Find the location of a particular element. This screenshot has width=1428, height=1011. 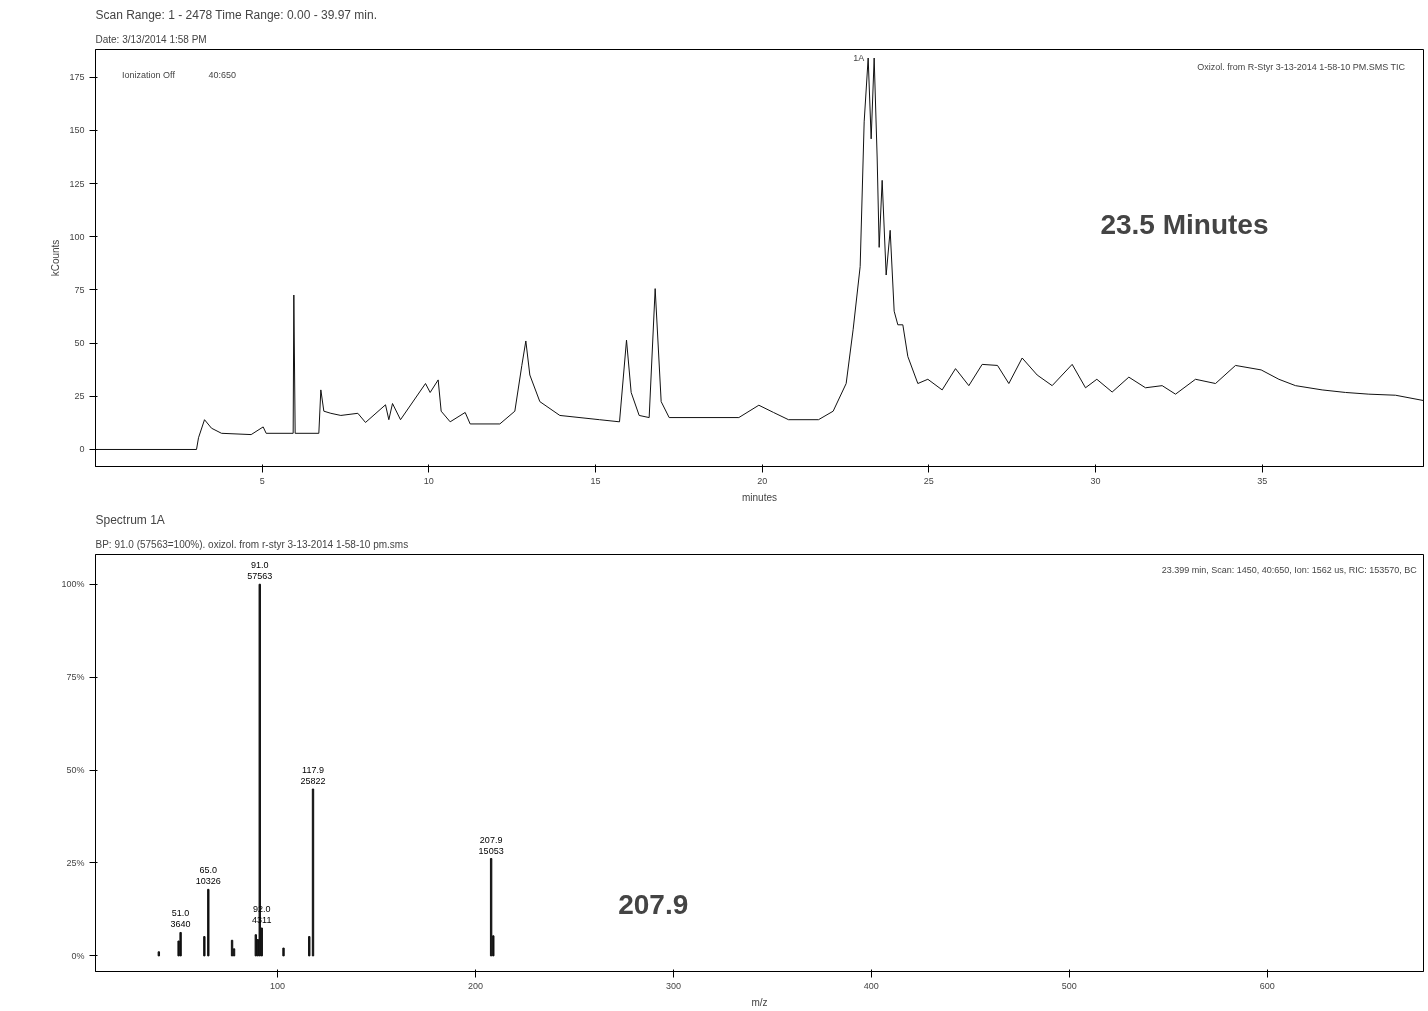

y-tick-label: 0% is located at coordinates (78, 955).